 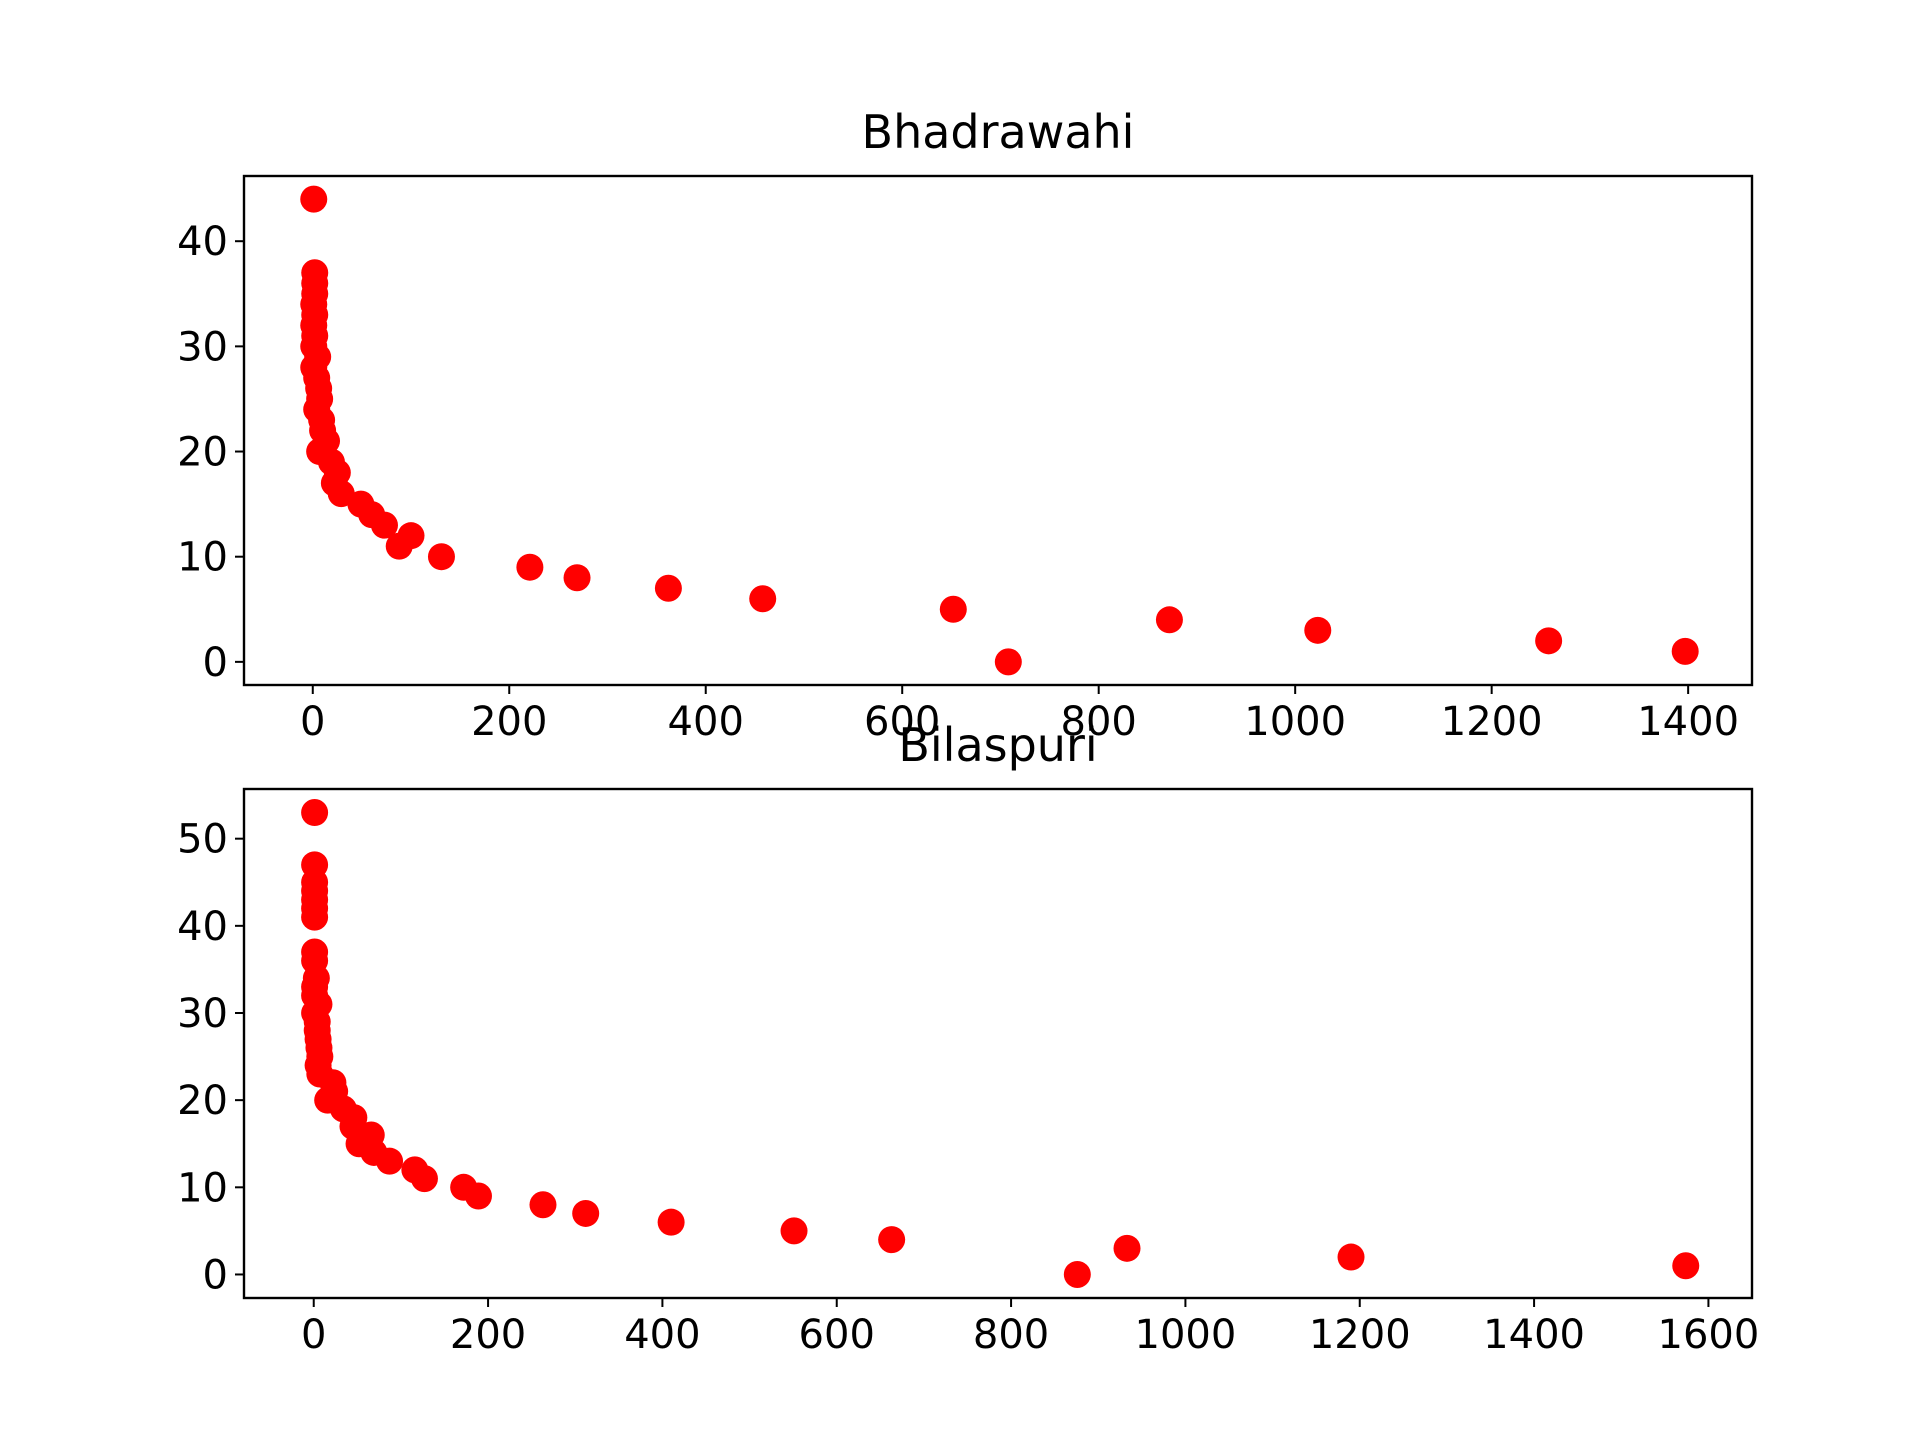 I want to click on y-axis: 0 10 20 30 40, so click(x=210, y=452).